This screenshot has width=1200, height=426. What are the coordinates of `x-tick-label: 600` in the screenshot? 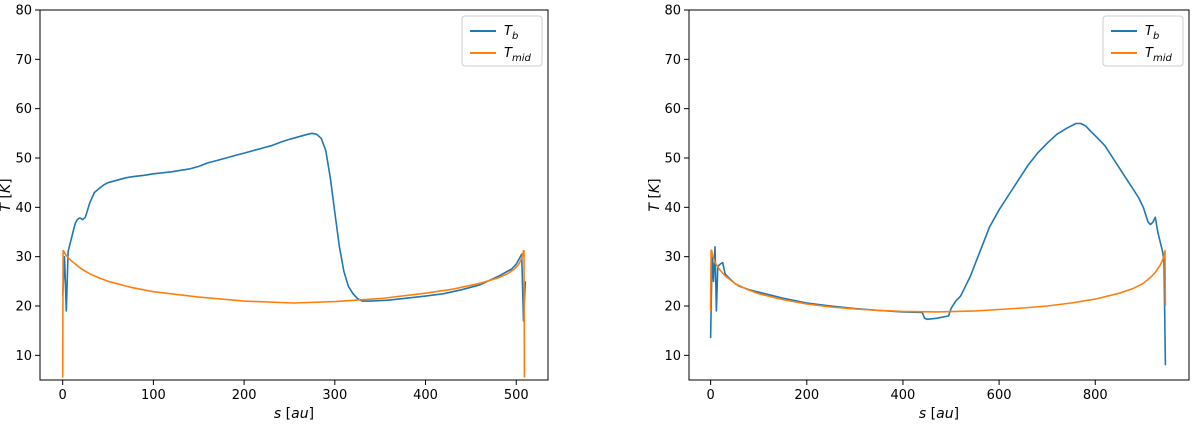 It's located at (999, 395).